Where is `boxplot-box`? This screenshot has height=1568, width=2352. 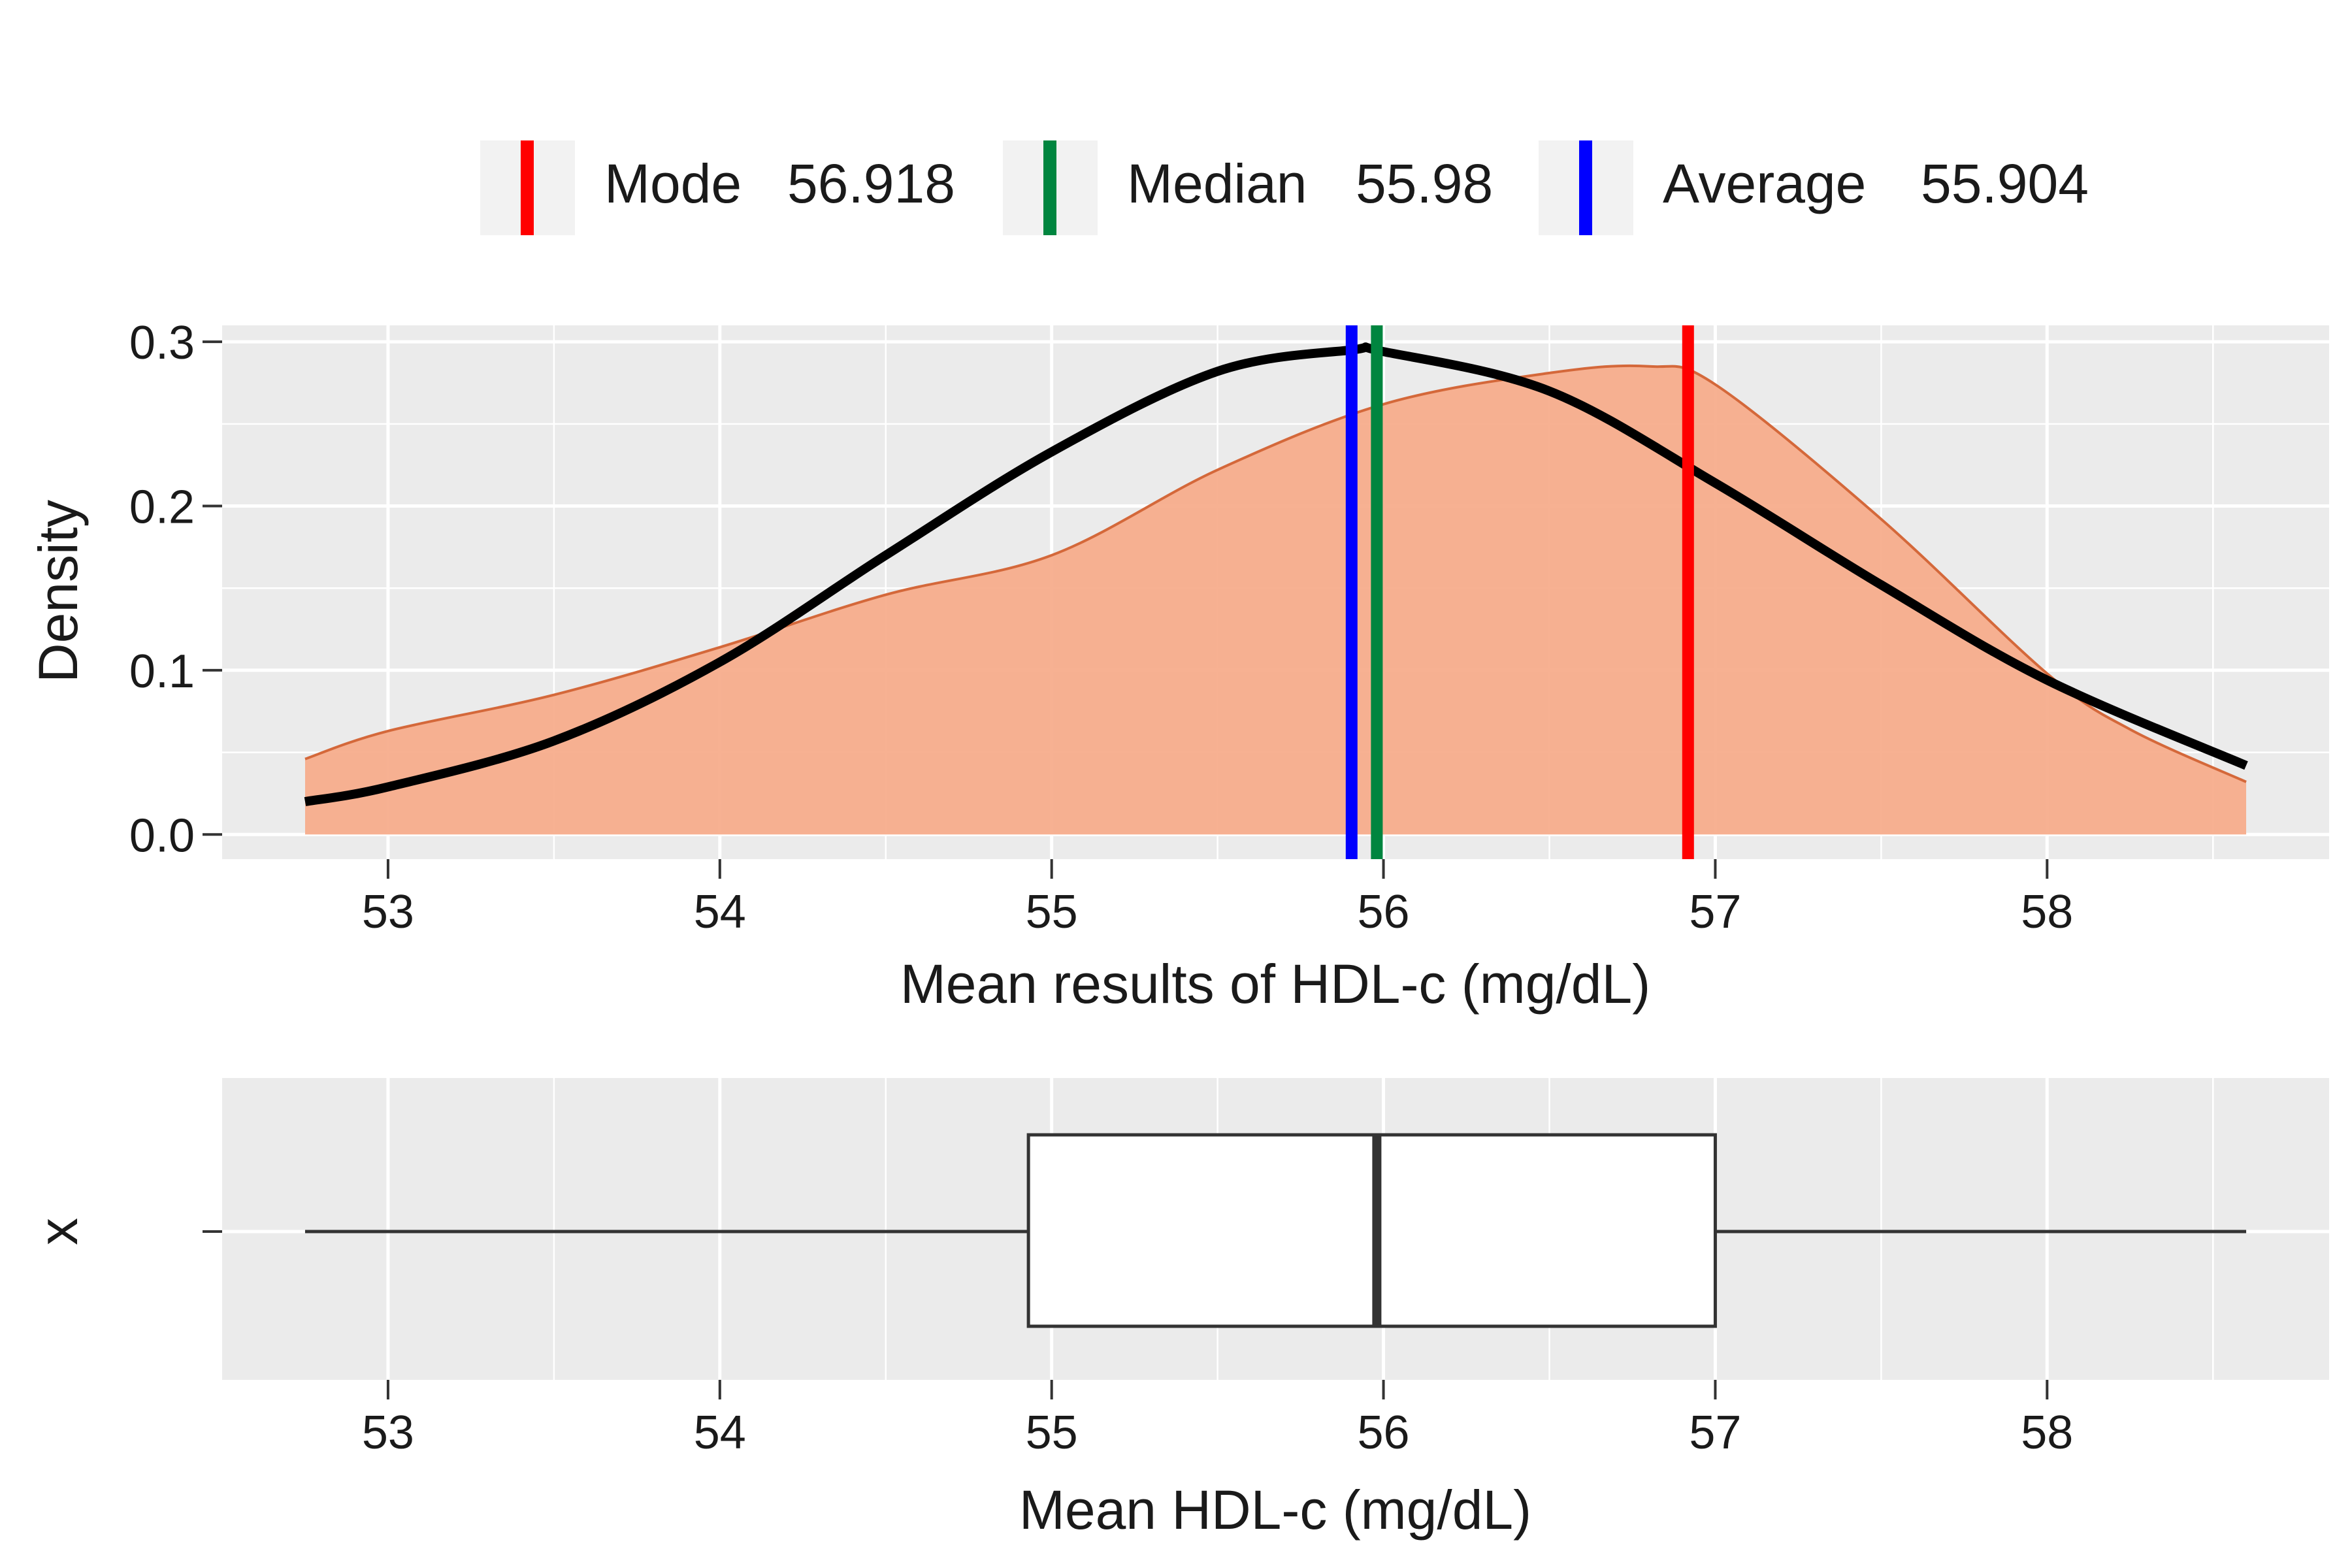 boxplot-box is located at coordinates (1371, 1230).